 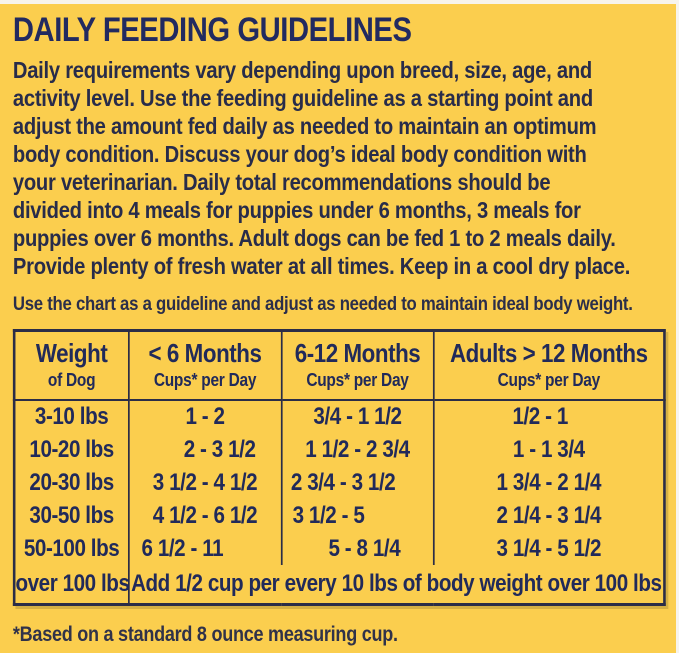 I want to click on cell-cups-adults: 1/2 - 1, so click(x=549, y=417).